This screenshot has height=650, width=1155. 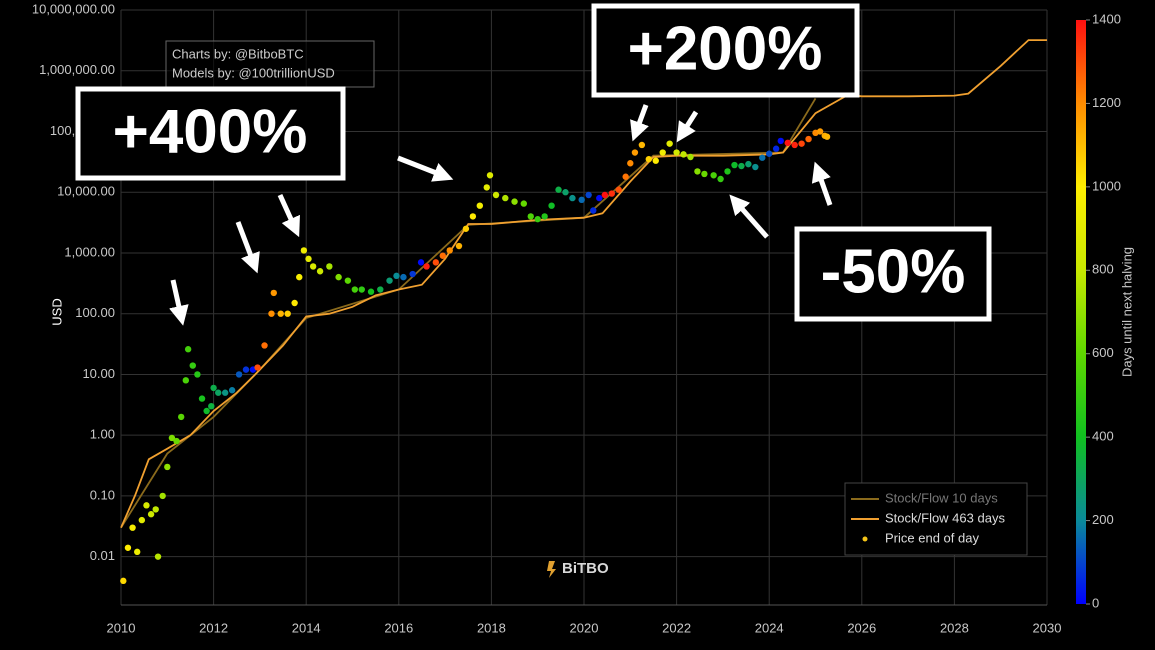 I want to click on x-tick-label: 2020, so click(x=584, y=627).